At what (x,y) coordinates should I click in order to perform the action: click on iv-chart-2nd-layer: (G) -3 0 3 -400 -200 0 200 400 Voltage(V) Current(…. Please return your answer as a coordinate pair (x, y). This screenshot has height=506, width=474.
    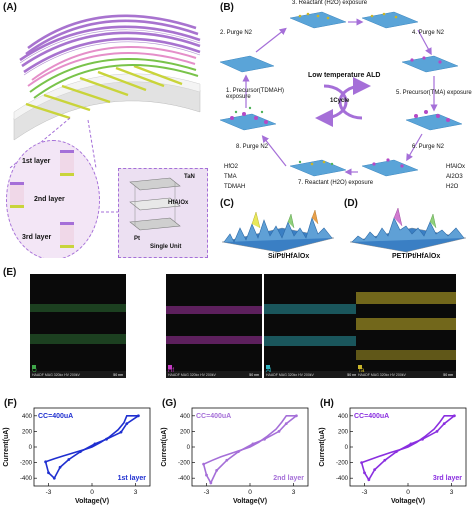
    Looking at the image, I should click on (235, 451).